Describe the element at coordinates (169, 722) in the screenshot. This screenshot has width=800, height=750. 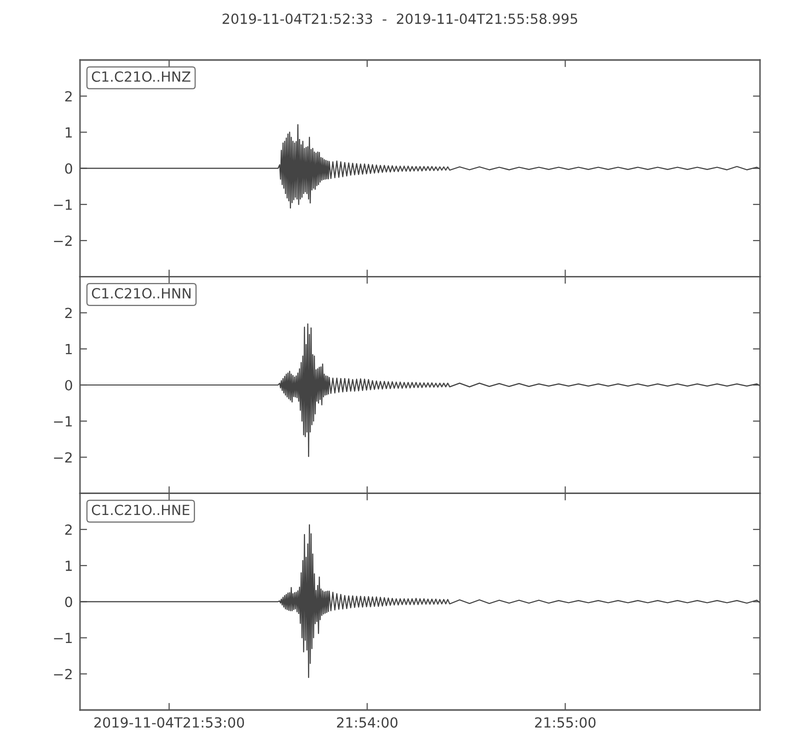
I see `x-tick-label: 2019-11-04T21:53:00` at that location.